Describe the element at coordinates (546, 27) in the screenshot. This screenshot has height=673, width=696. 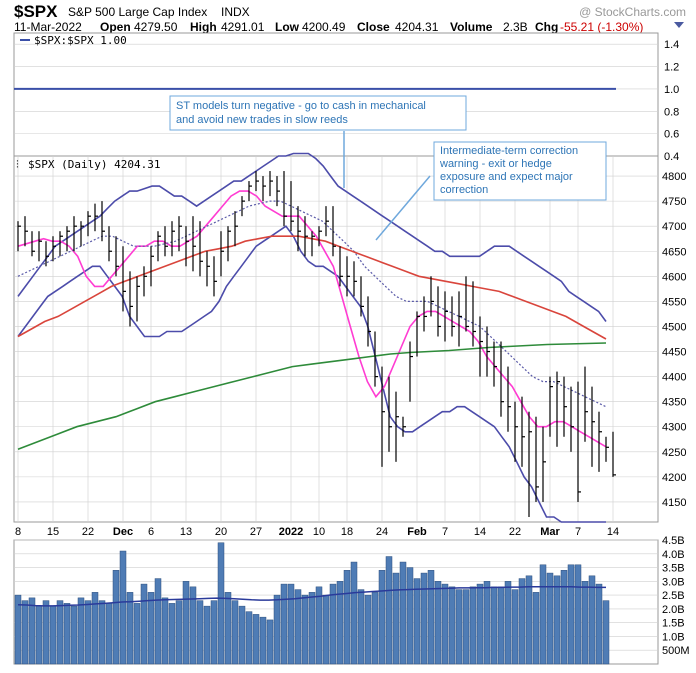
I see `chg-label: Chg` at that location.